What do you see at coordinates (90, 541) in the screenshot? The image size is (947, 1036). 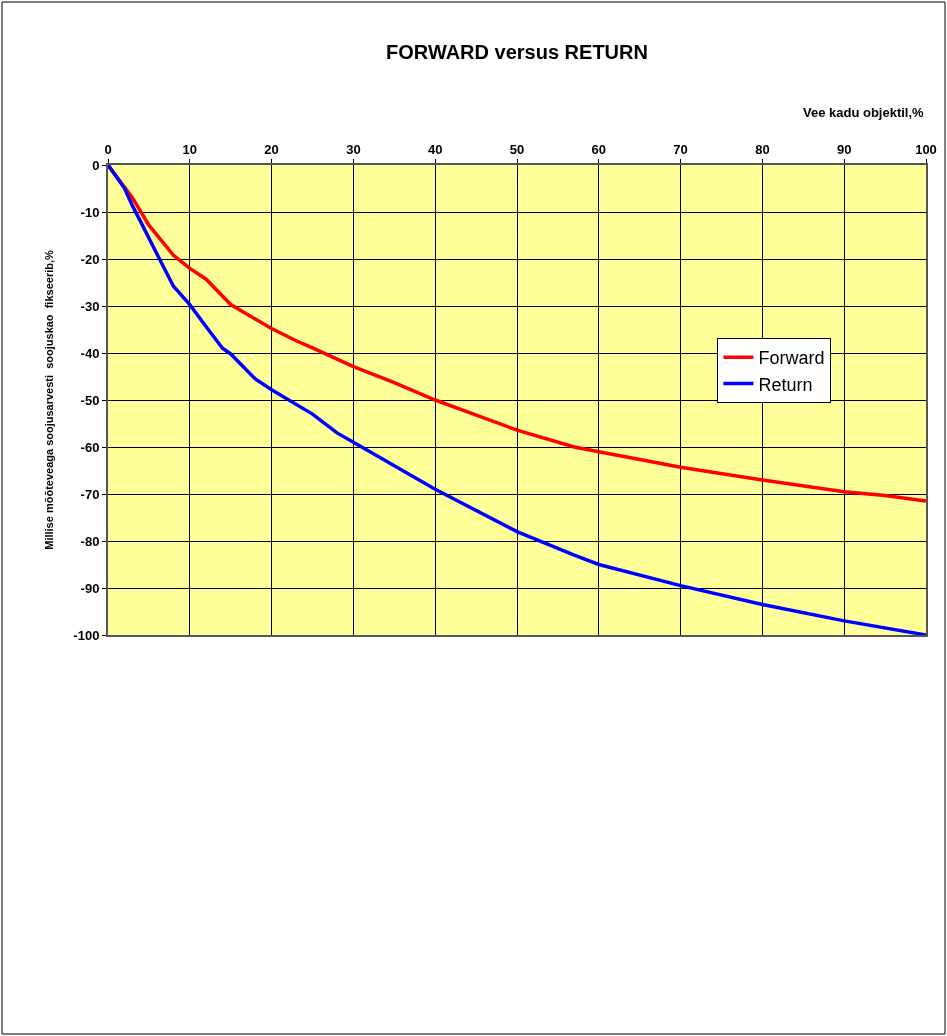 I see `y-tick-label: -80` at bounding box center [90, 541].